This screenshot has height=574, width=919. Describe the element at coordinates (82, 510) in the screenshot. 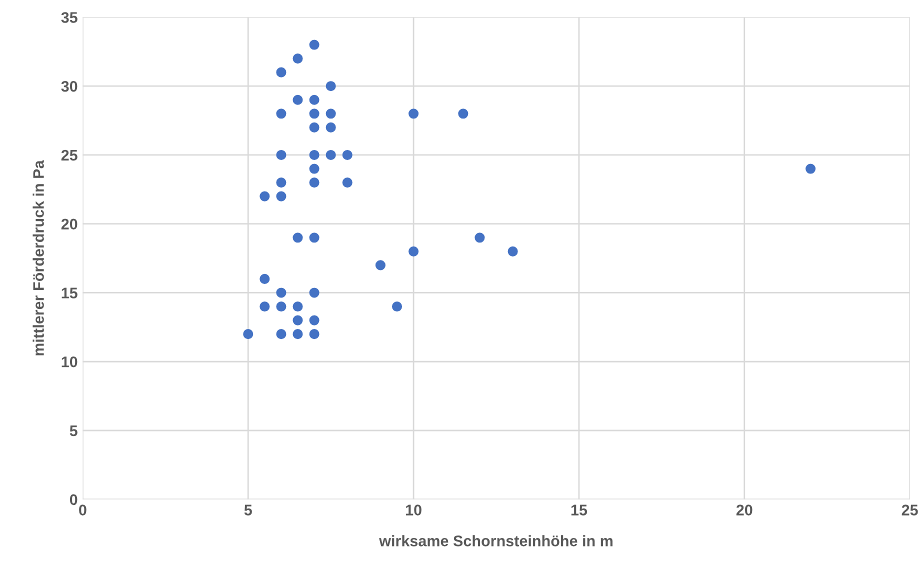

I see `x-tick-label: 0` at that location.